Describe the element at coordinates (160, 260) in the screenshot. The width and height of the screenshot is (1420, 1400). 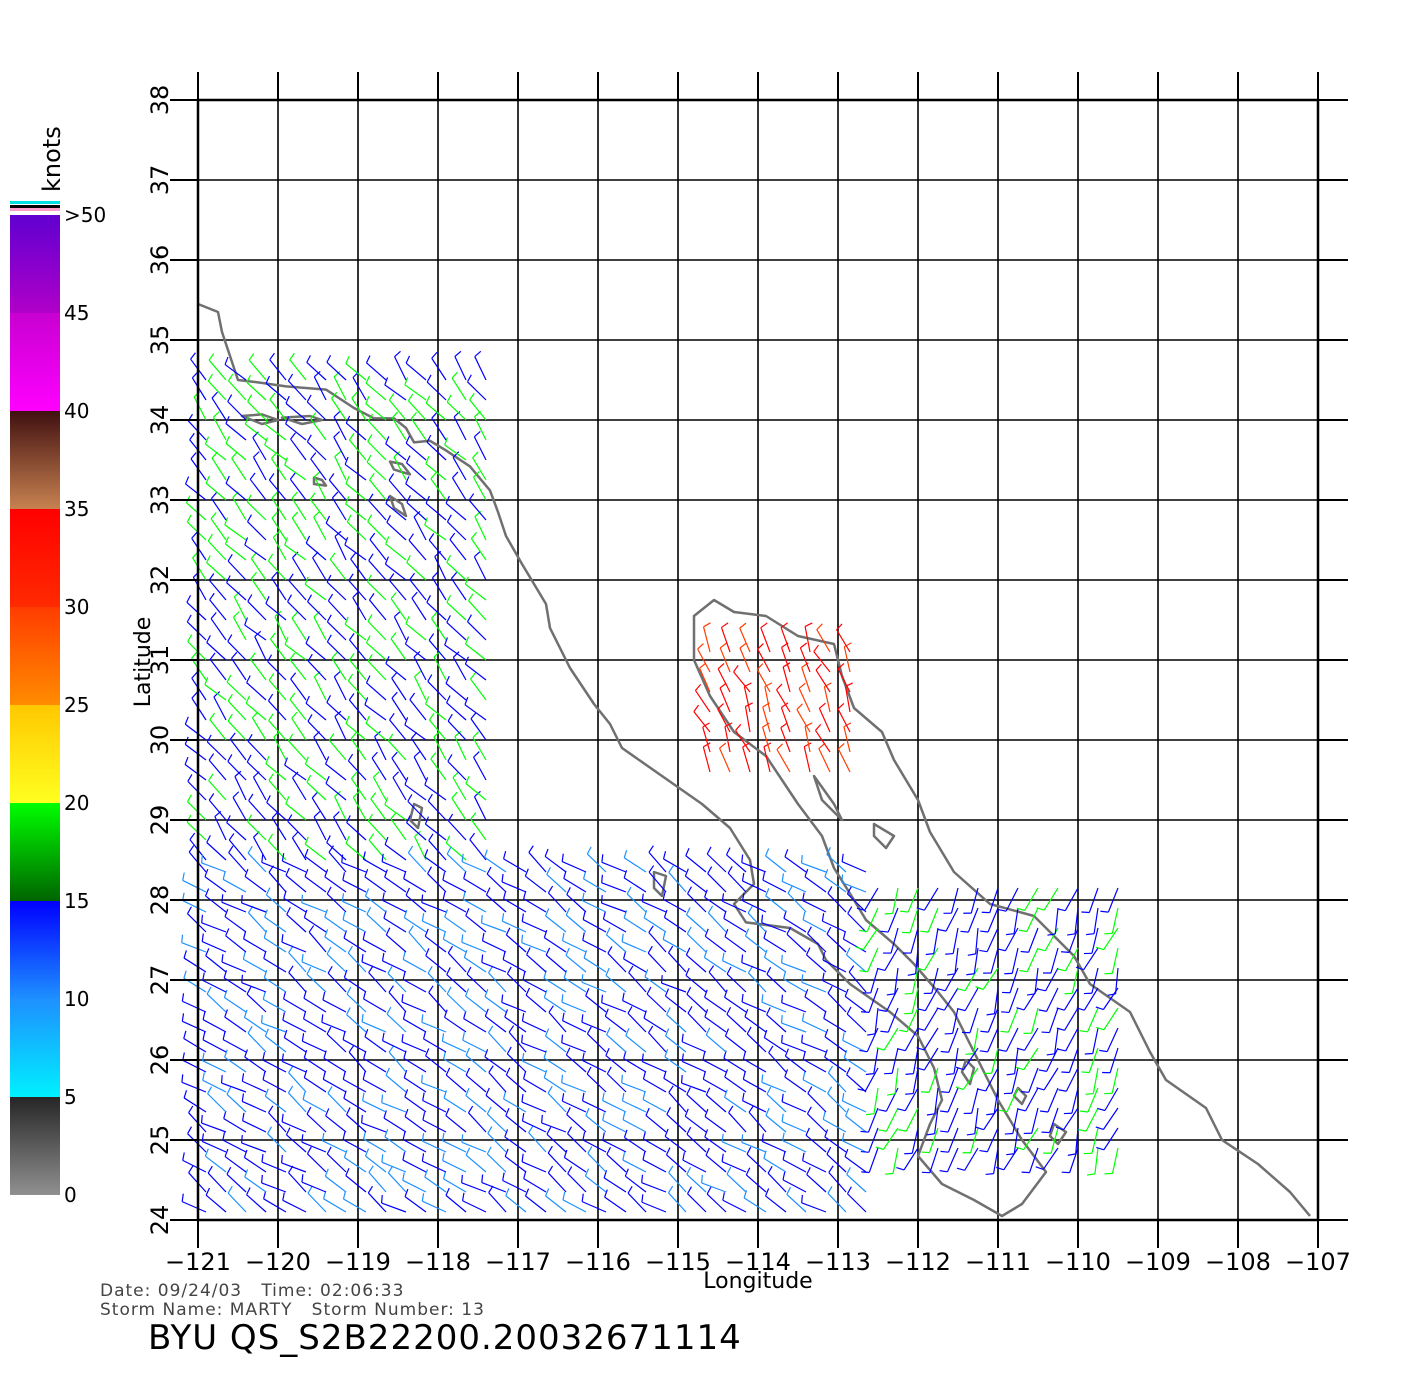
I see `lat-tick-label: 36` at that location.